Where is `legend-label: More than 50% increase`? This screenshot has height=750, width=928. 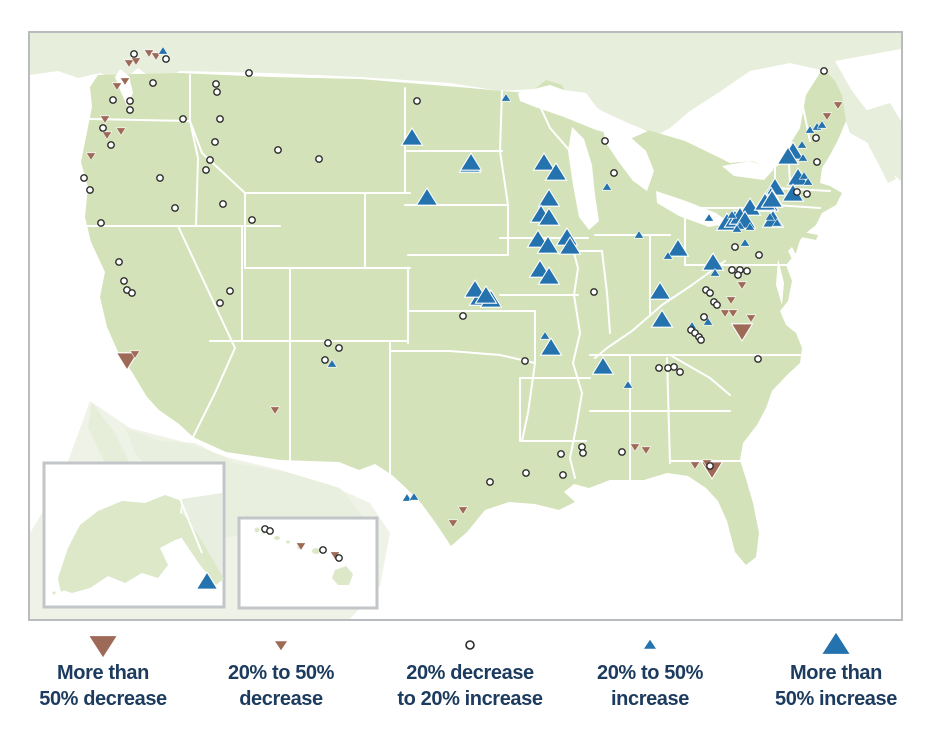 legend-label: More than 50% increase is located at coordinates (836, 686).